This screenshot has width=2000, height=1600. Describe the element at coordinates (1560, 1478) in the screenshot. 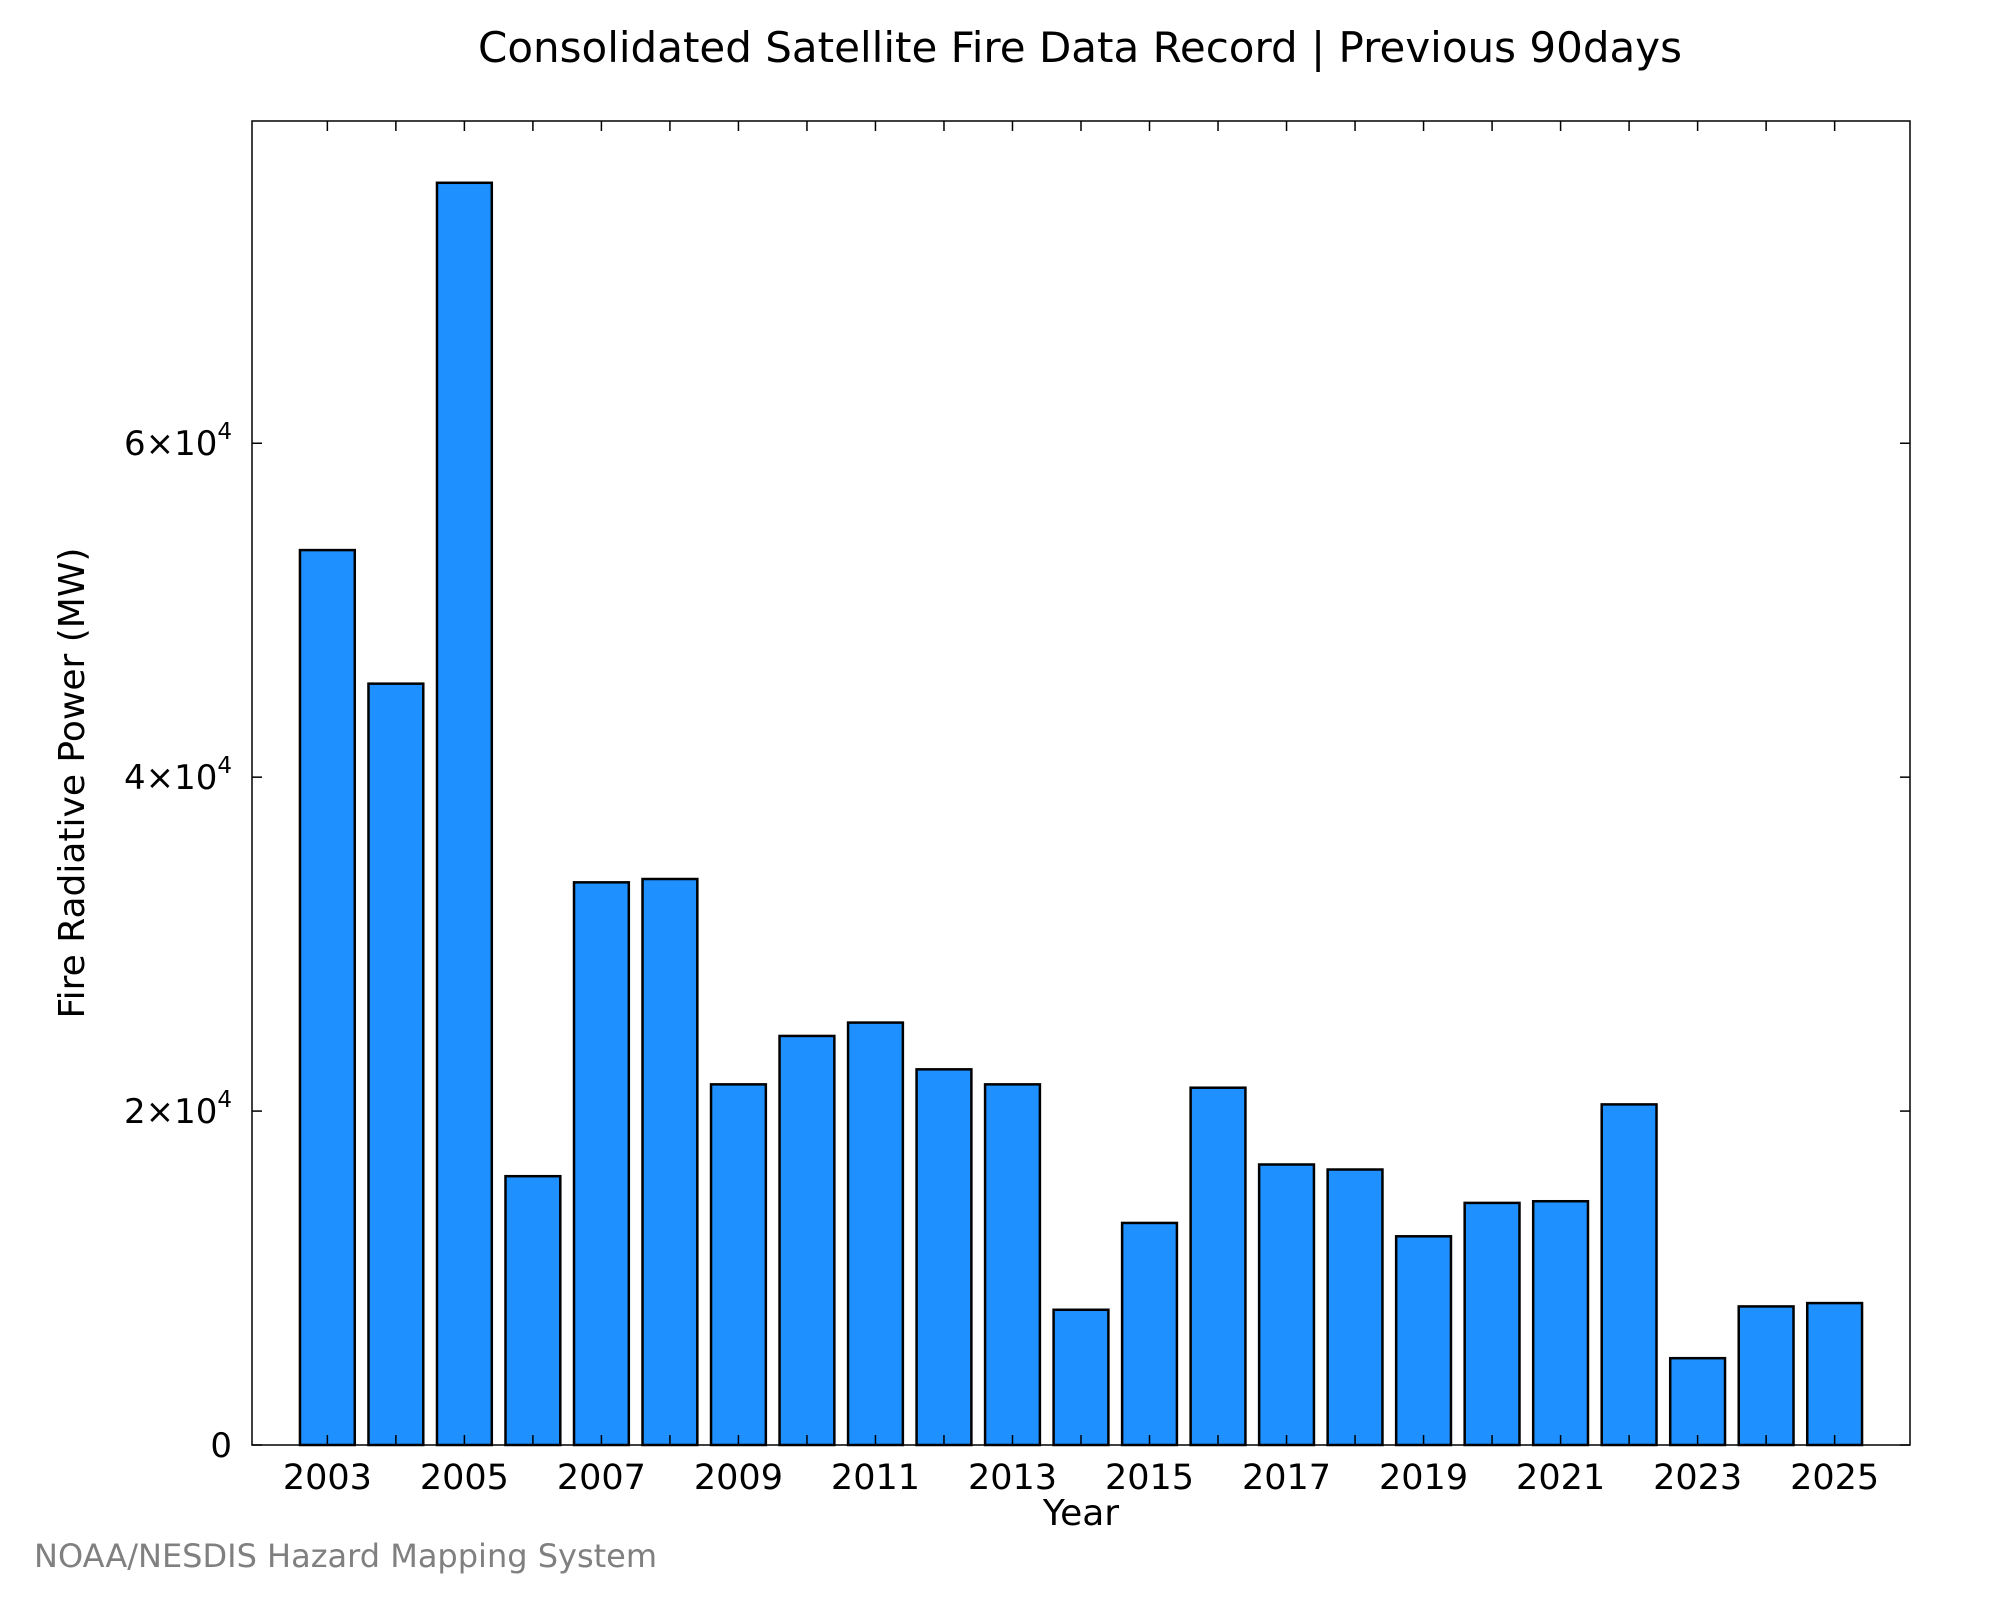

I see `x-tick-label: 2021` at that location.